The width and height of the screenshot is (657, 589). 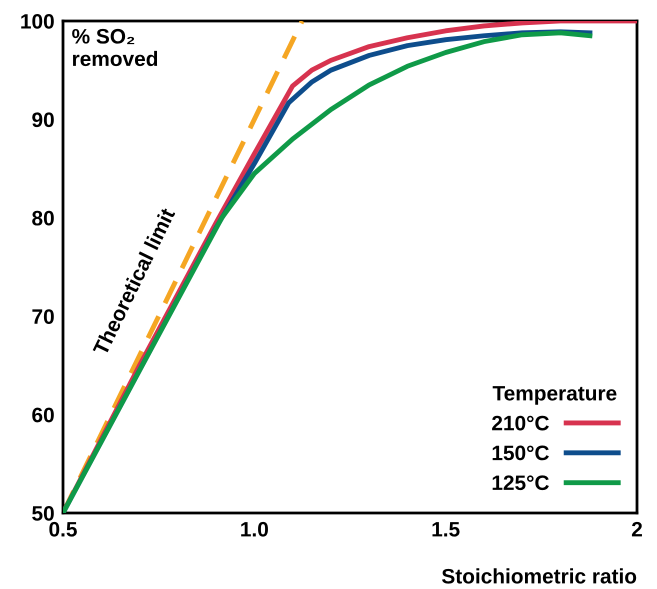 What do you see at coordinates (520, 453) in the screenshot?
I see `legend-label: 150°C` at bounding box center [520, 453].